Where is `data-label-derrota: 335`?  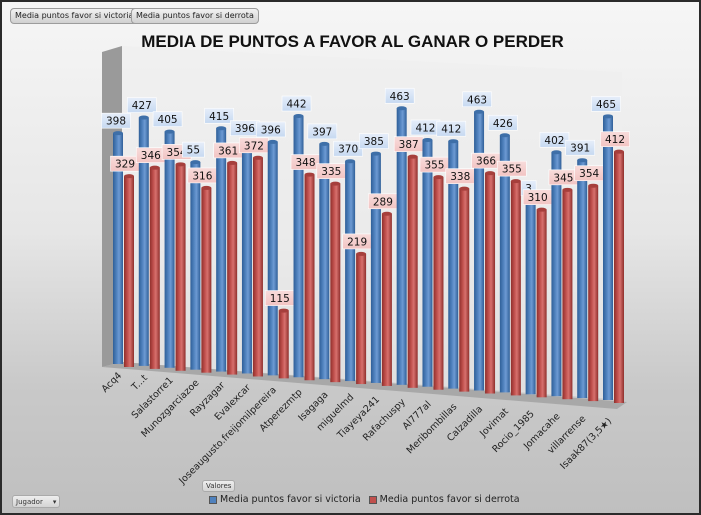 data-label-derrota: 335 is located at coordinates (331, 172).